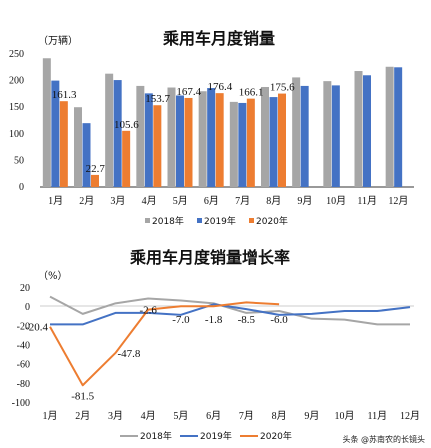  I want to click on bar-x-tick-label: 11月, so click(367, 201).